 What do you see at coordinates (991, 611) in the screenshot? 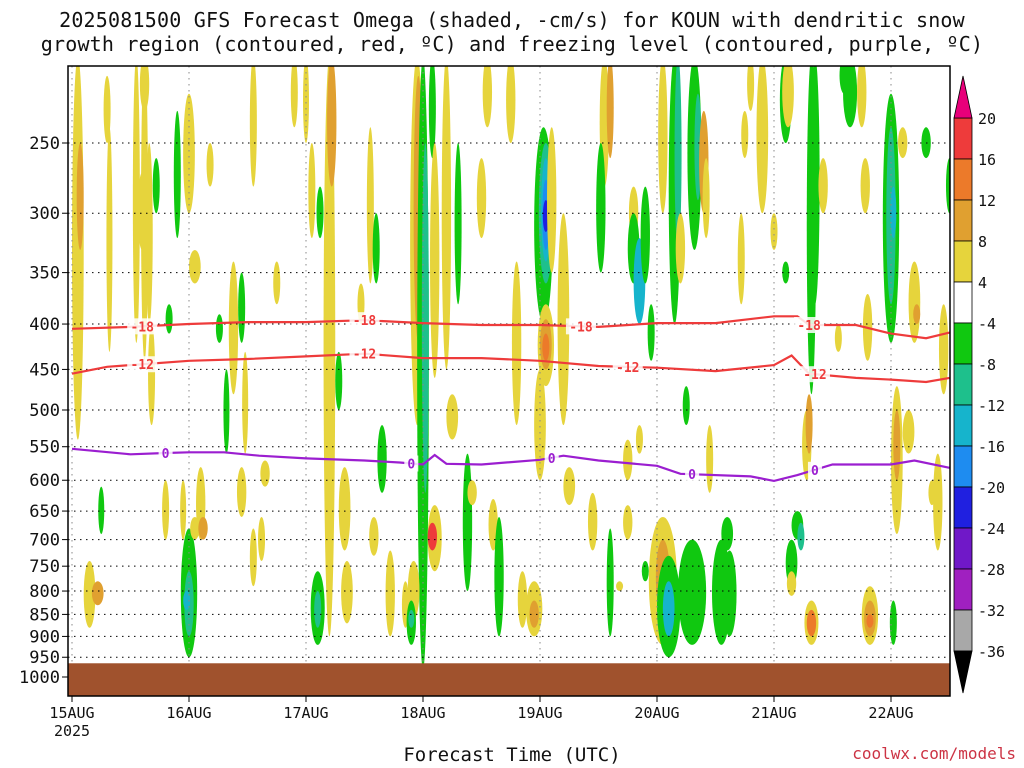
I see `colorbar-label: -32` at bounding box center [991, 611].